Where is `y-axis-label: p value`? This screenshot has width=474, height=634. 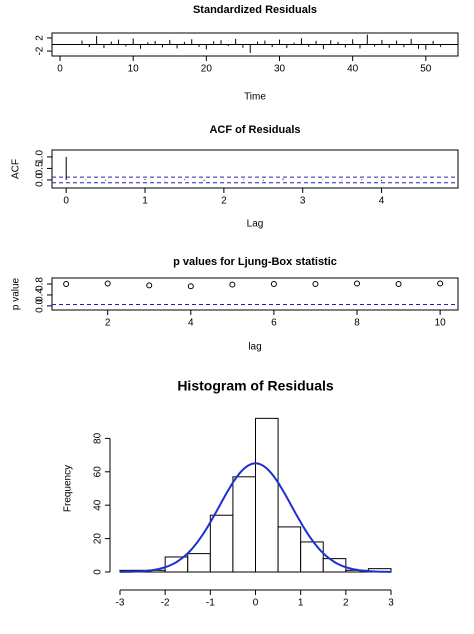
y-axis-label: p value is located at coordinates (16, 293).